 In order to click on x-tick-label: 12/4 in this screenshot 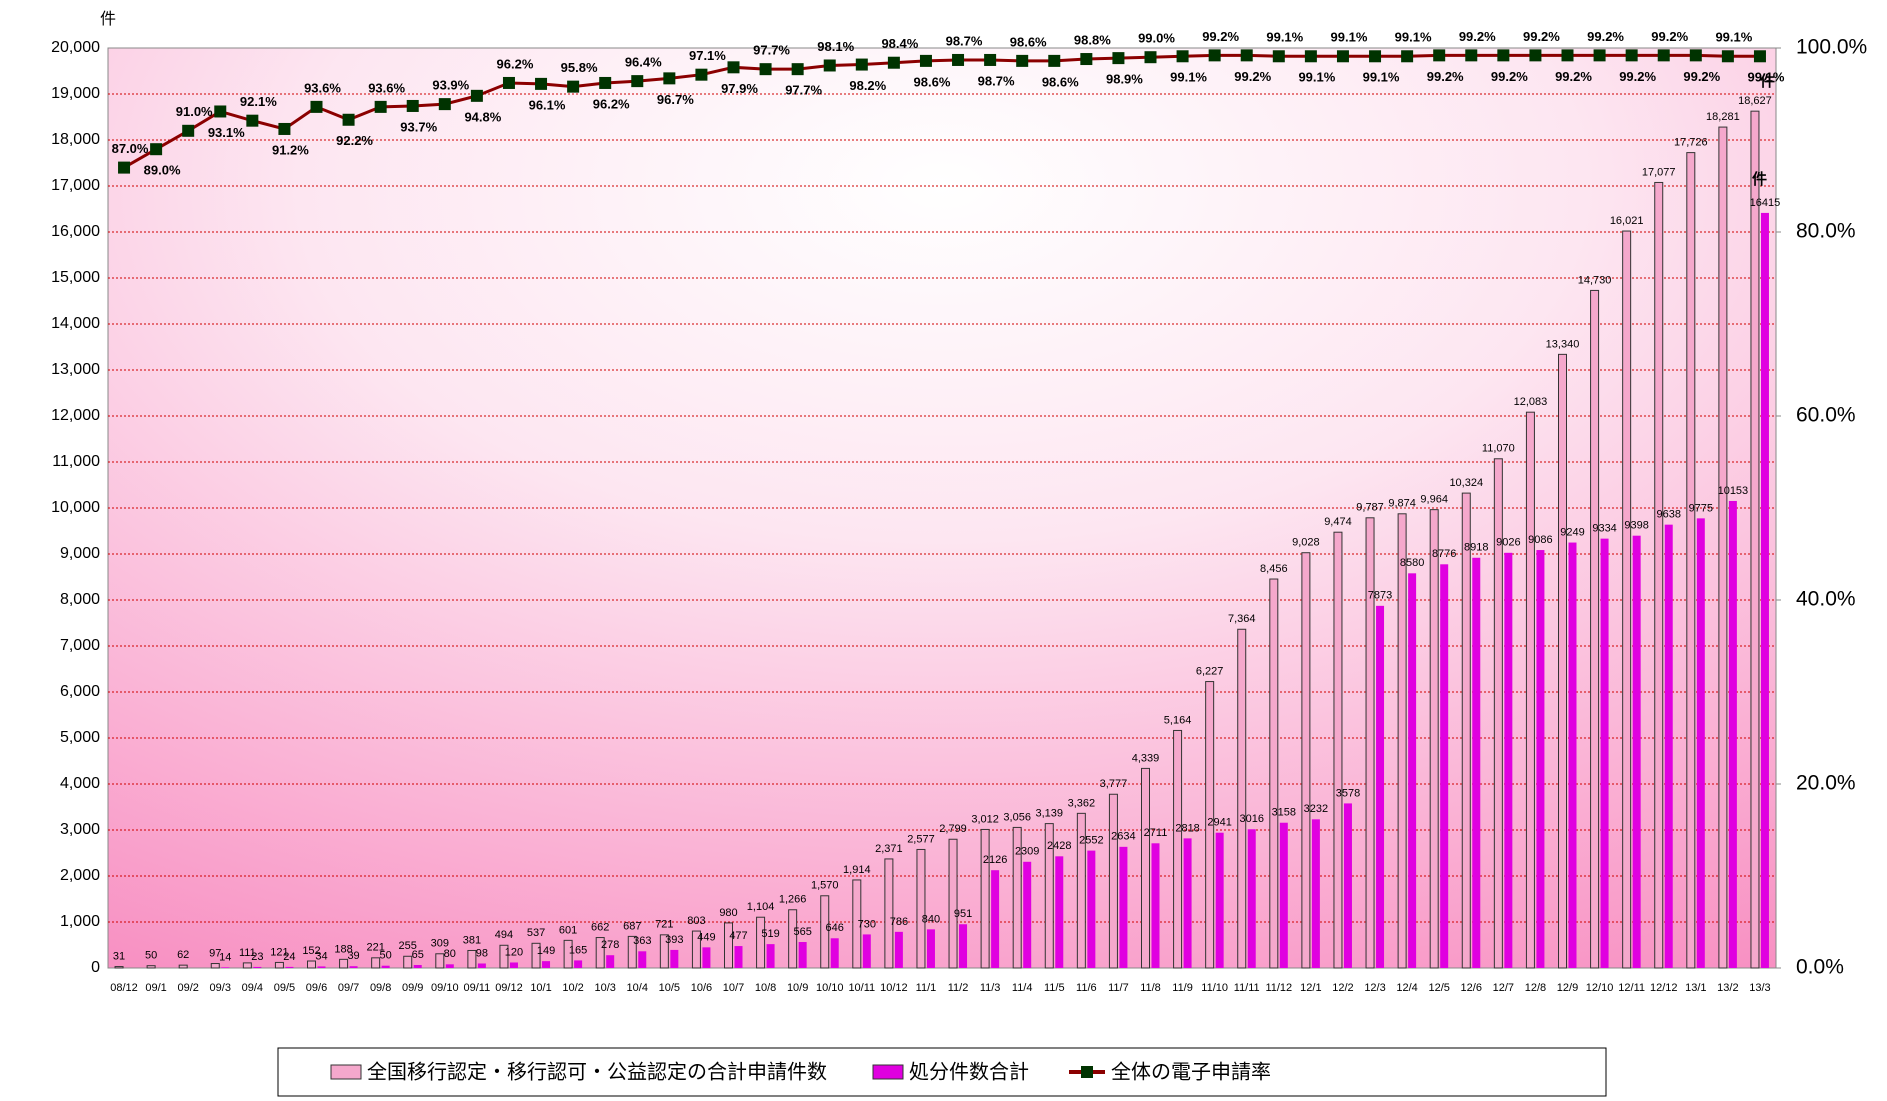, I will do `click(1406, 988)`.